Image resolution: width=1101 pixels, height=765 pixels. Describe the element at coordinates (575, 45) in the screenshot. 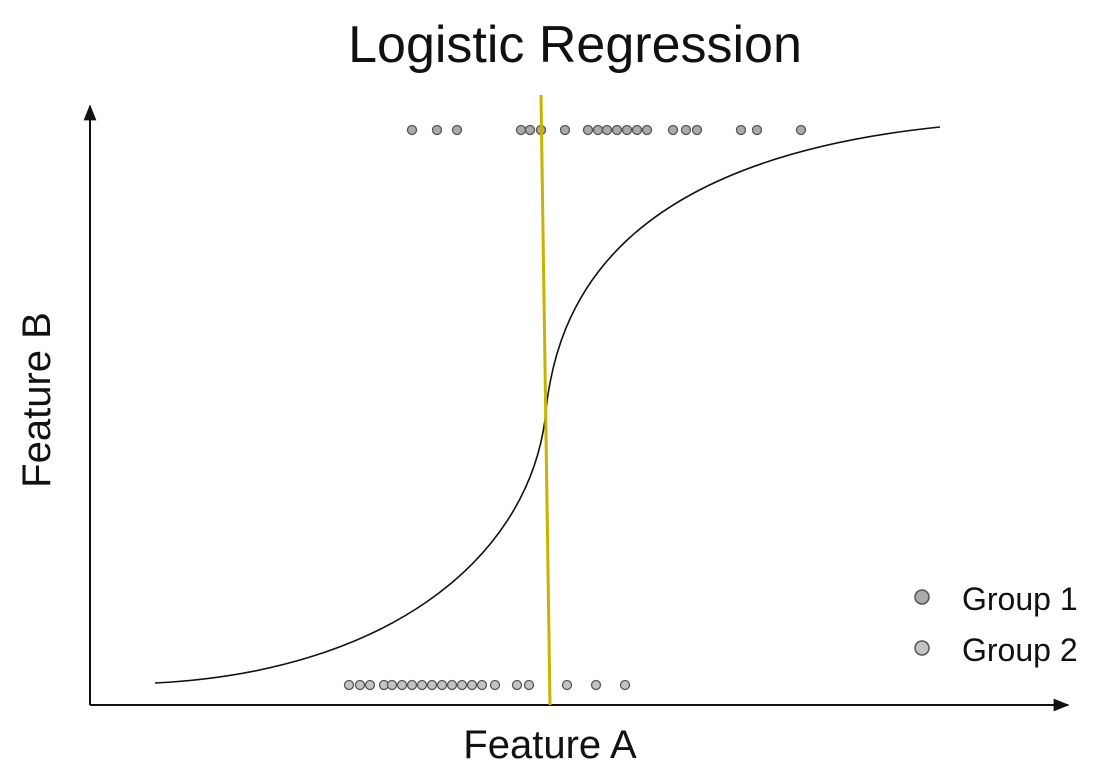

I see `title: Logistic Regression` at that location.